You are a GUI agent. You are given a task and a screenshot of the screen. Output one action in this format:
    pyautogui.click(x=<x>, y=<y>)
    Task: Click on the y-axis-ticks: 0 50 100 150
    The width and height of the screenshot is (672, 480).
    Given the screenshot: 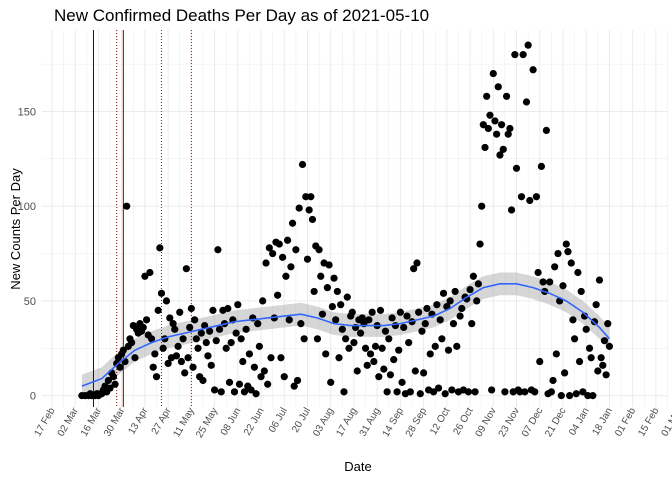 What is the action you would take?
    pyautogui.click(x=27, y=254)
    